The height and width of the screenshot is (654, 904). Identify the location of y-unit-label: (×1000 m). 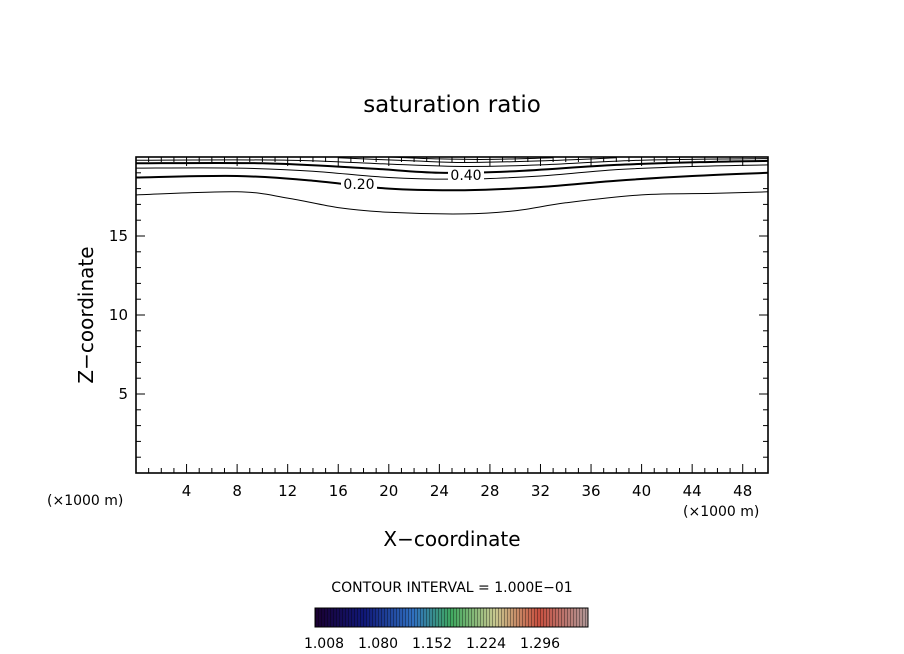
(85, 501).